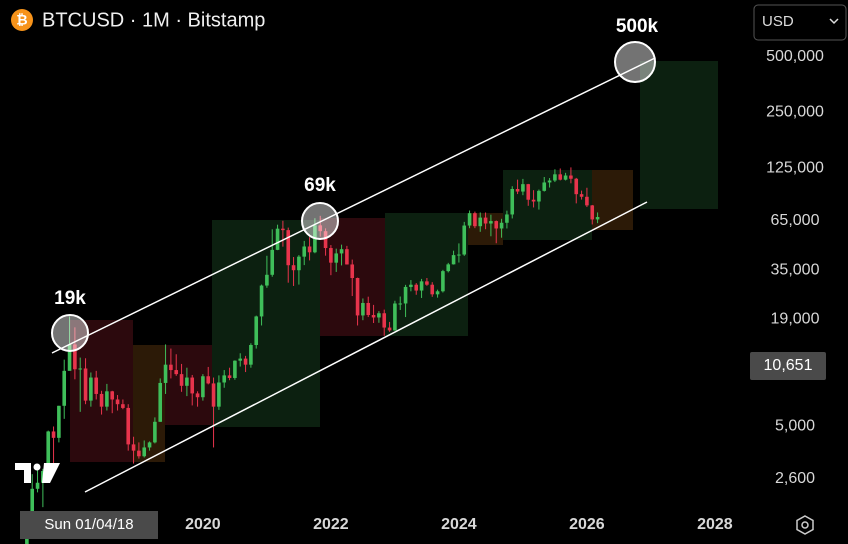 This screenshot has height=544, width=848. What do you see at coordinates (637, 26) in the screenshot?
I see `annotation: 500k` at bounding box center [637, 26].